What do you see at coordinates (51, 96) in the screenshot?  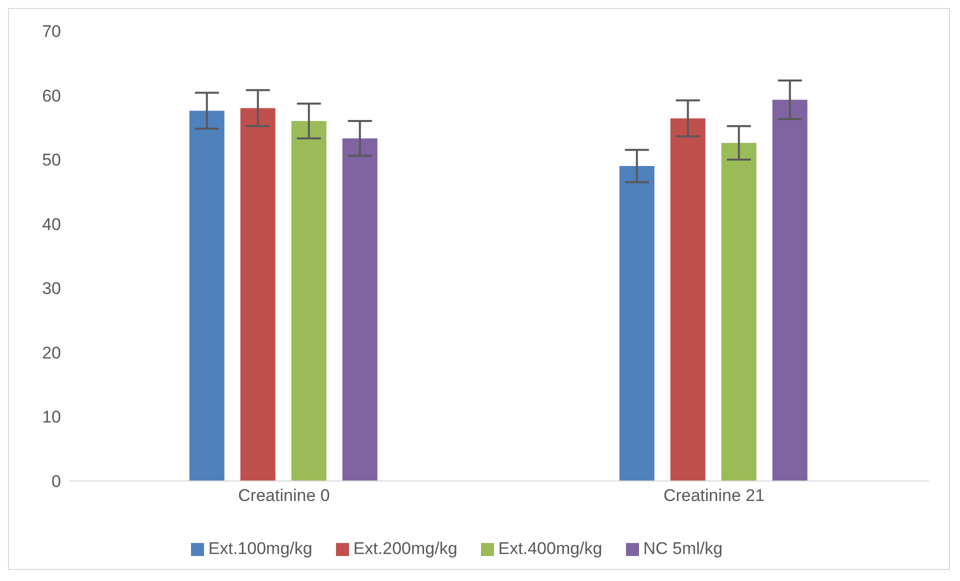 I see `y-tick-label: 60` at bounding box center [51, 96].